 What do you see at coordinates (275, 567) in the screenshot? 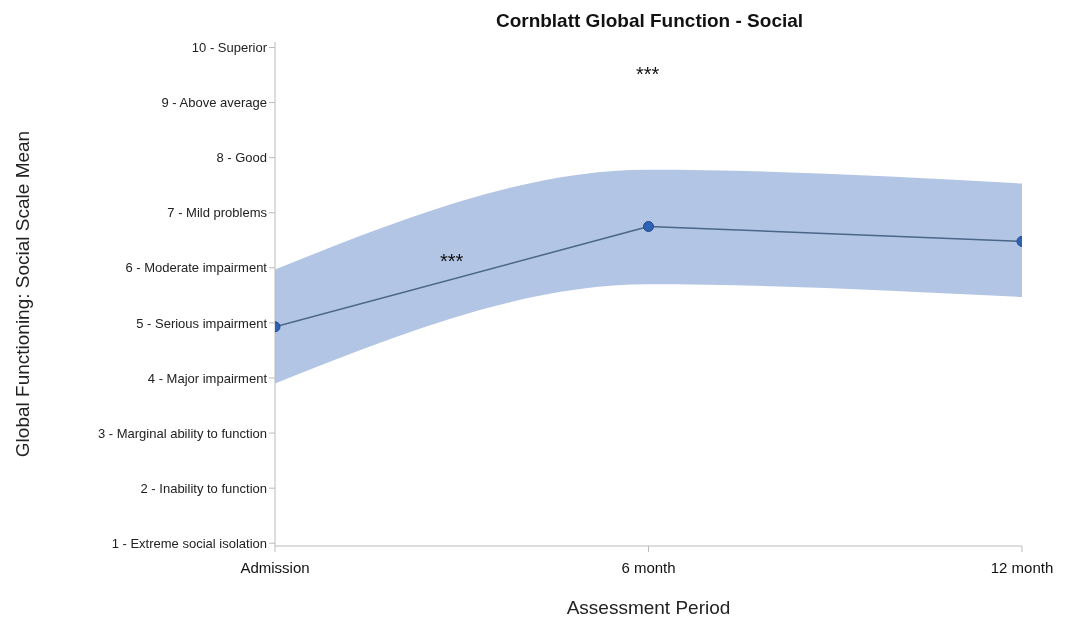
I see `x-tick-label: Admission` at bounding box center [275, 567].